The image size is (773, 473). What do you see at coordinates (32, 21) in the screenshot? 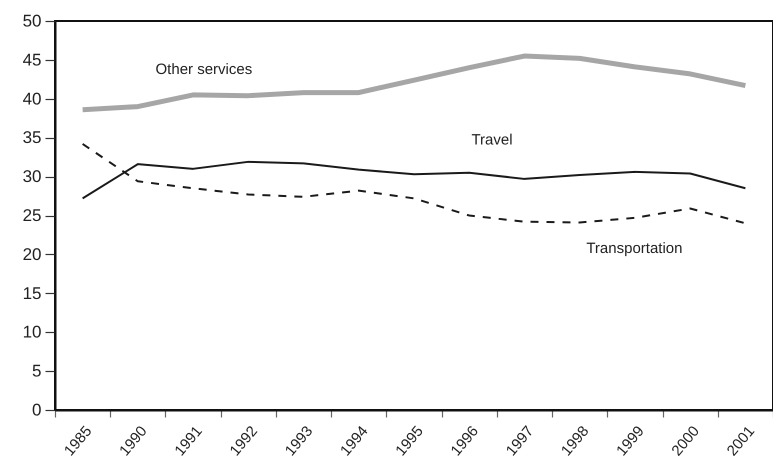
I see `y-tick-label: 50` at bounding box center [32, 21].